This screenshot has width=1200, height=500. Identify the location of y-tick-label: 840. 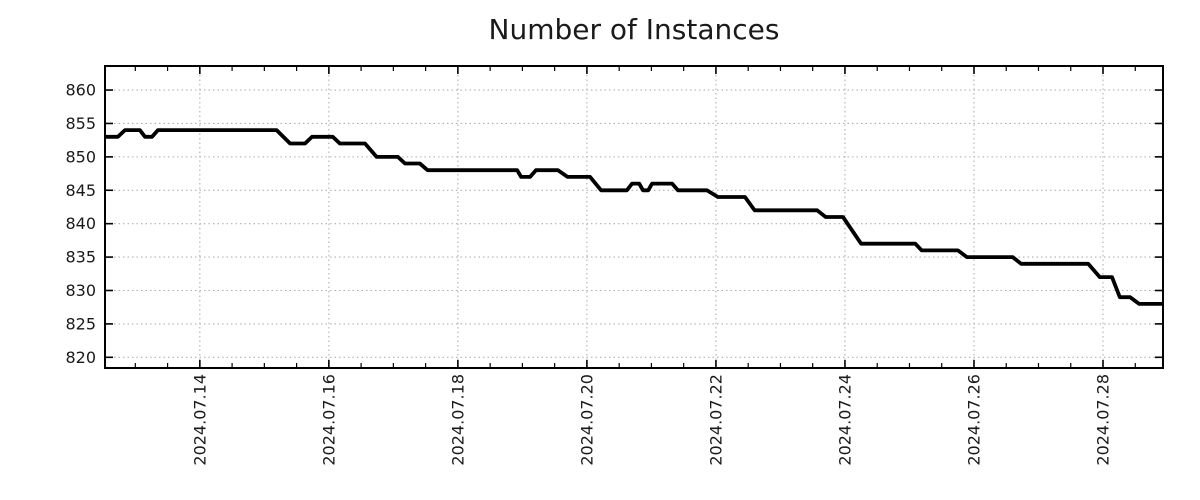
(80, 223).